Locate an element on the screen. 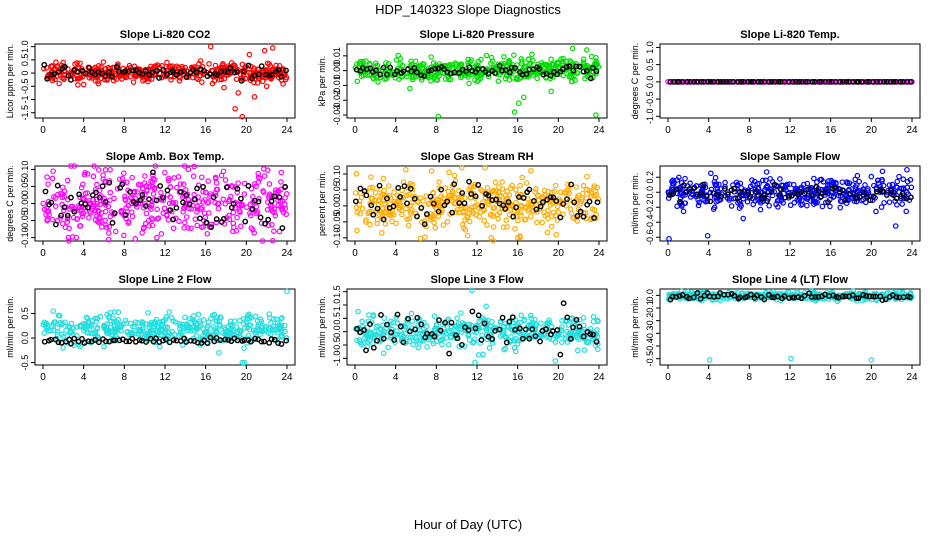 This screenshot has width=936, height=540. y-tick-label: 1.0 is located at coordinates (337, 305).